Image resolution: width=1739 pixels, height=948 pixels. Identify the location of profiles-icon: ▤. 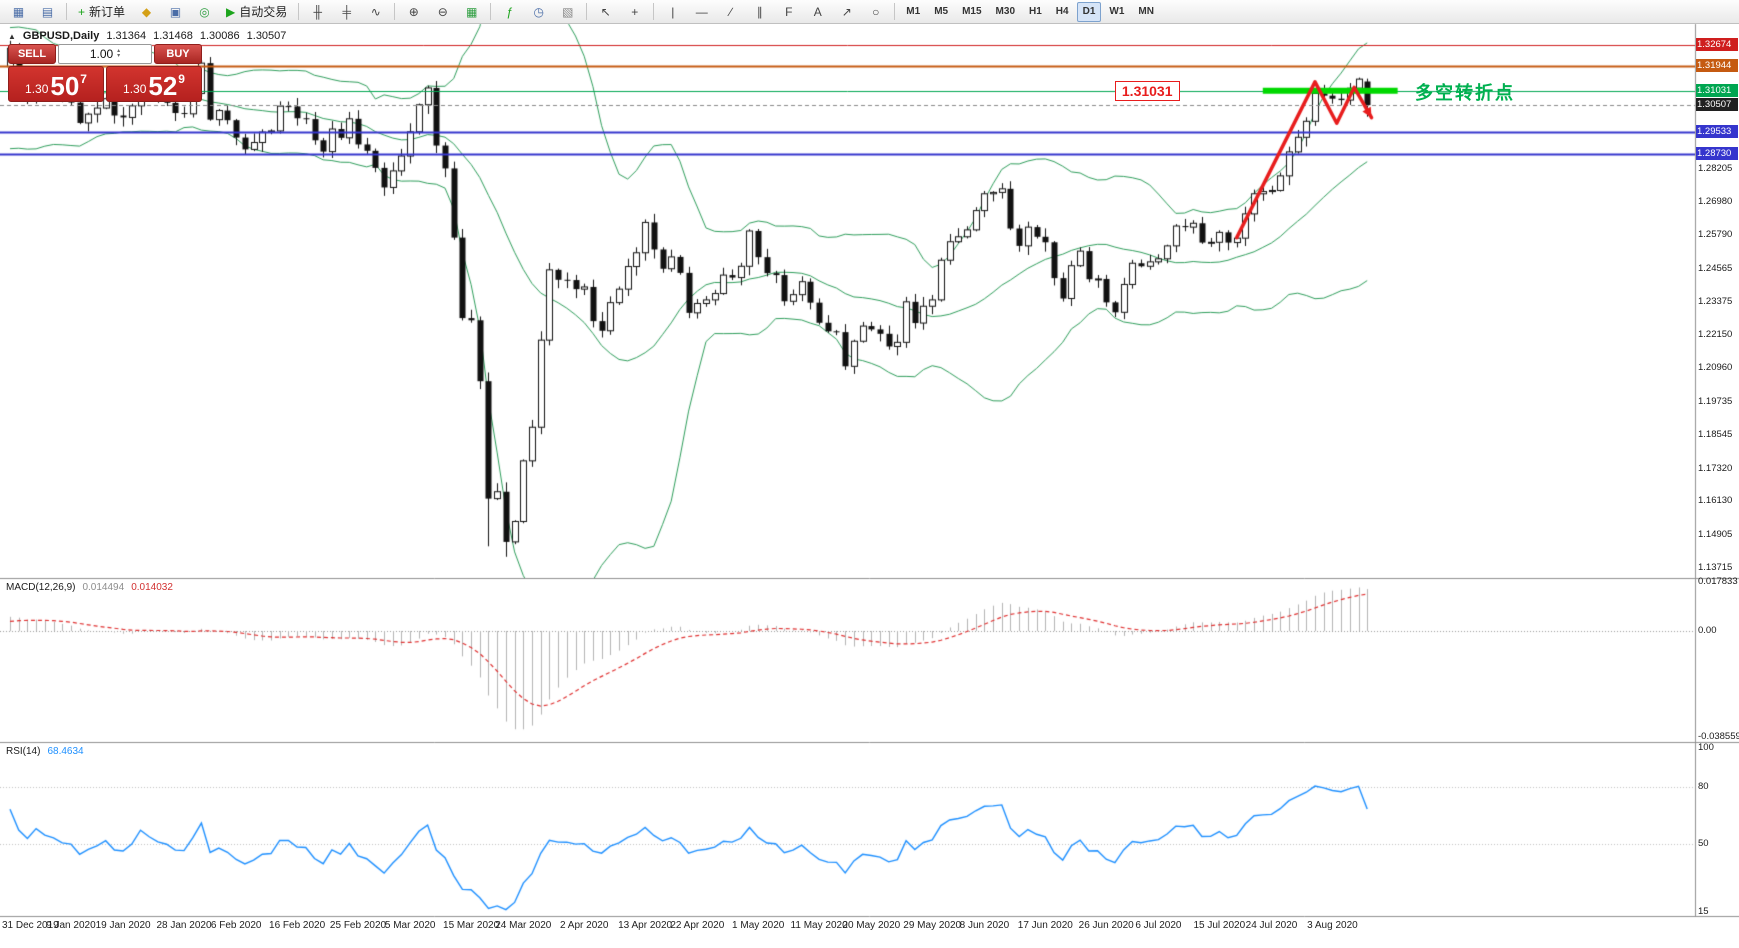
(47, 11).